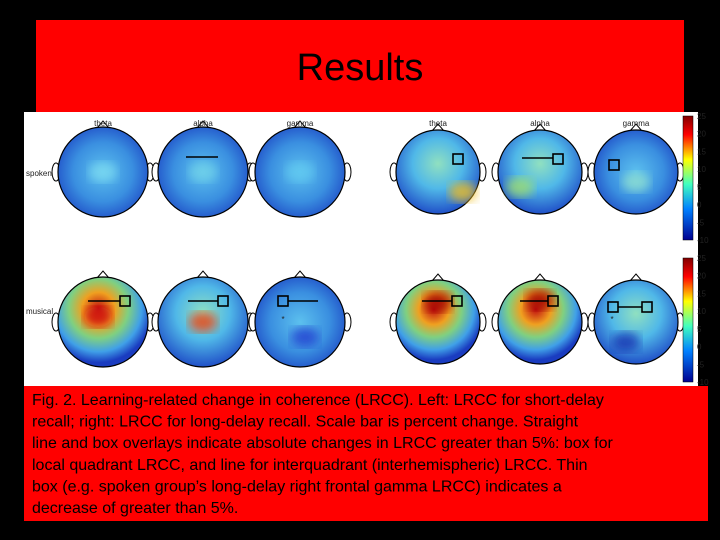  Describe the element at coordinates (703, 249) in the screenshot. I see `colorbar-ticks: 25 20 15 10 5 0 -5 -10 25 20 15 10 5 0 -5 -10` at that location.